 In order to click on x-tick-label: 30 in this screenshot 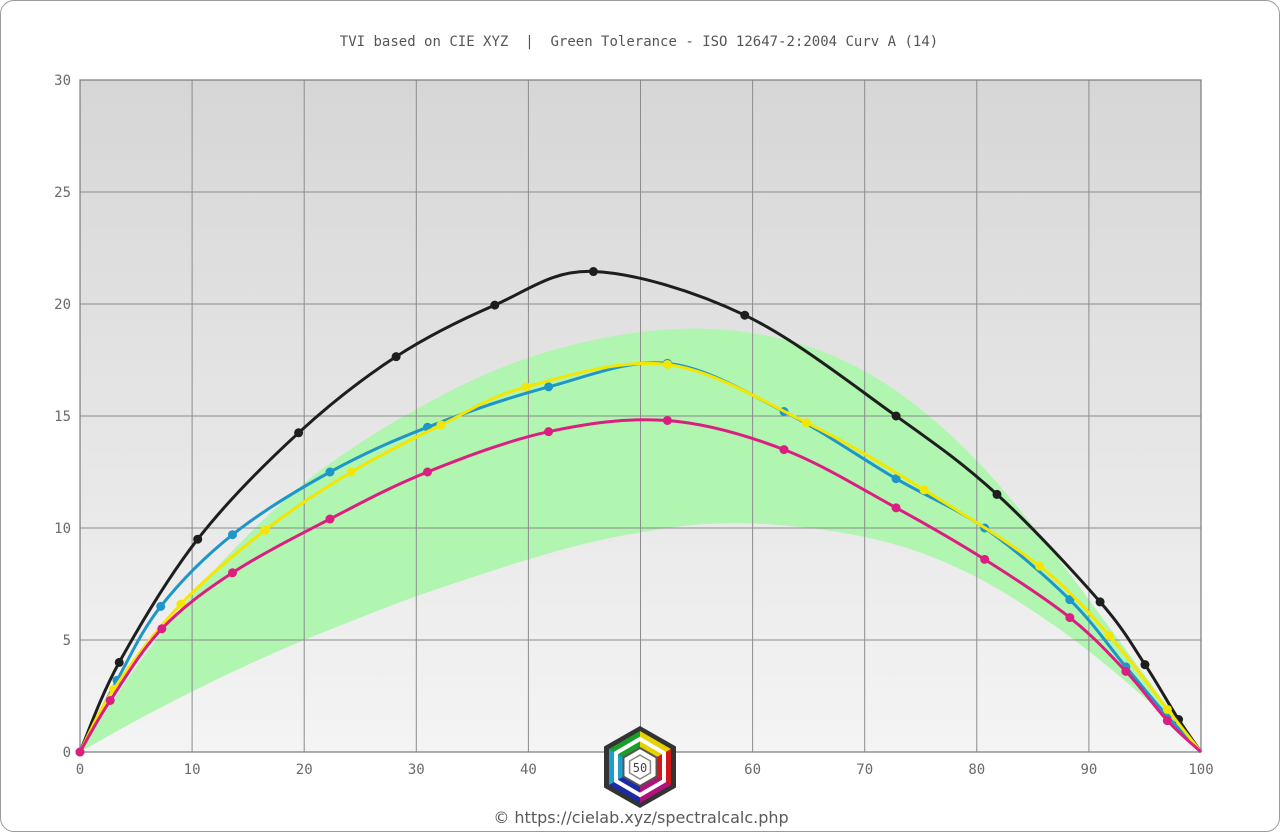, I will do `click(416, 770)`.